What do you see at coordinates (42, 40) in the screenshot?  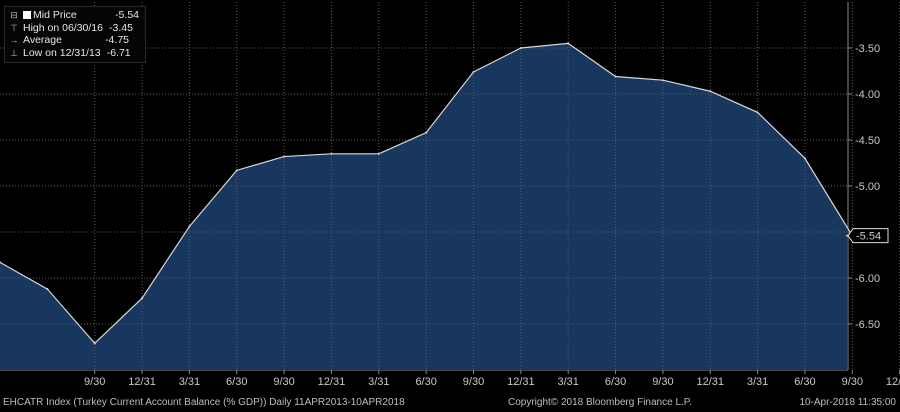 I see `legend-label: Average` at bounding box center [42, 40].